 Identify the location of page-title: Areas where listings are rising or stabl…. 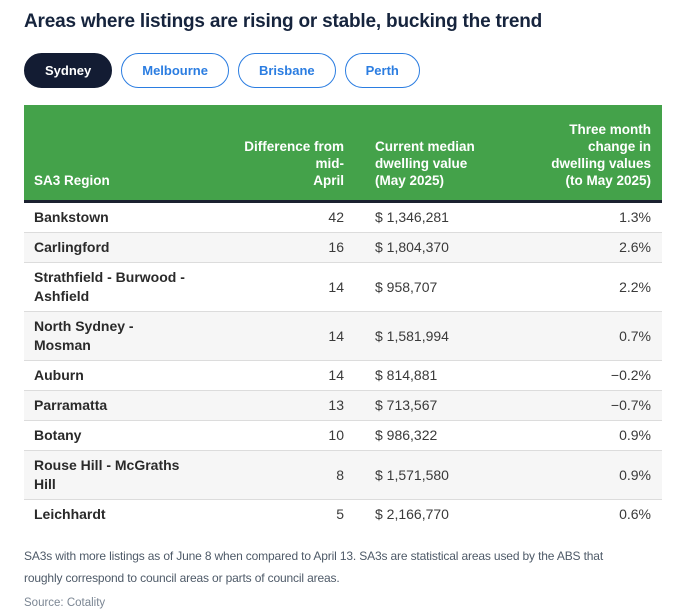
(283, 21).